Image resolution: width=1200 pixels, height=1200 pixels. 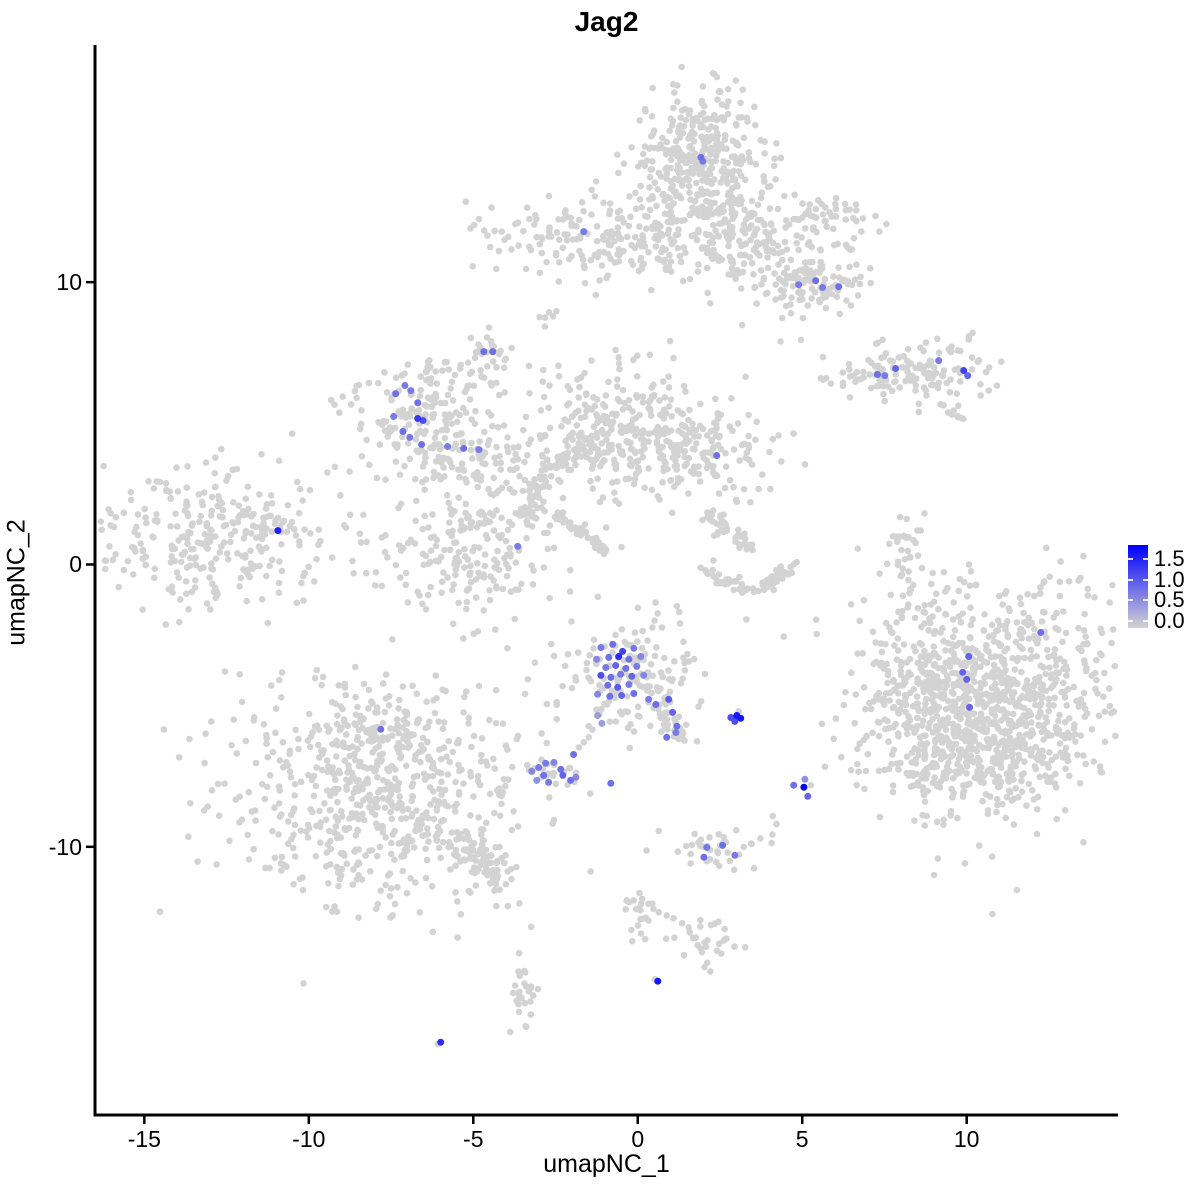 I want to click on x-tick-label: -10, so click(x=309, y=1139).